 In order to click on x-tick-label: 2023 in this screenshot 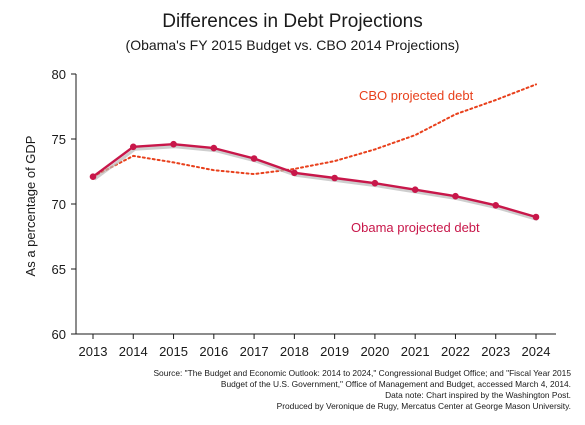, I will do `click(495, 351)`.